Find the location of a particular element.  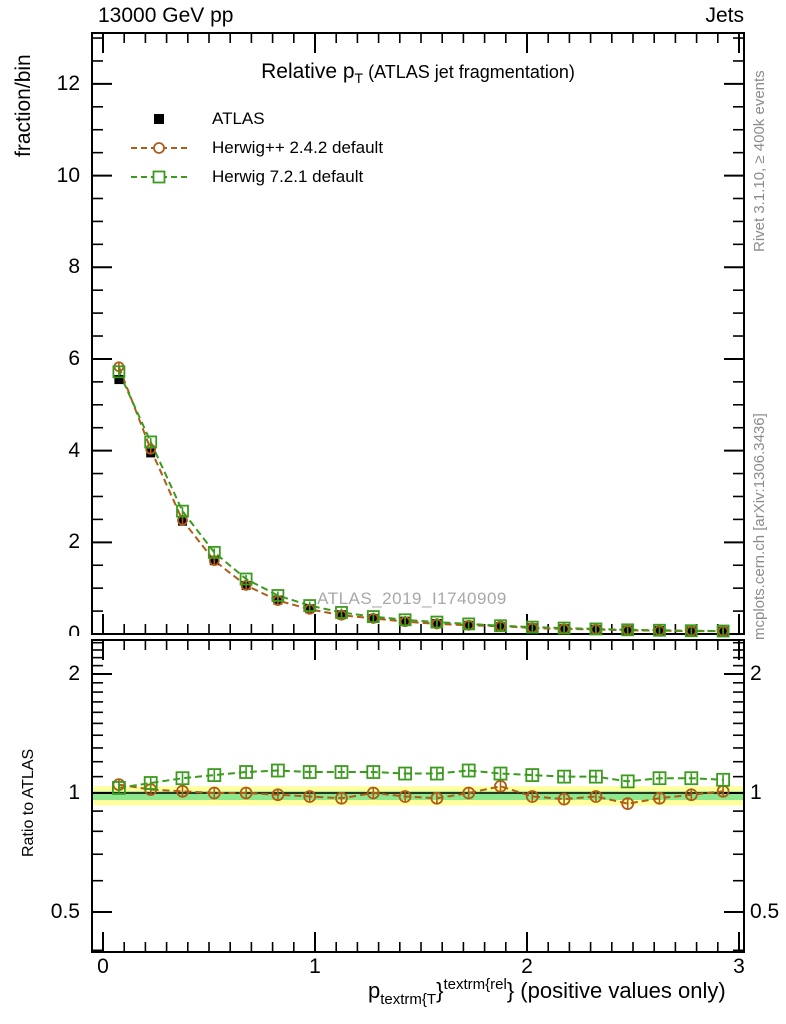

x-axis-label-brace1: } is located at coordinates (440, 990).